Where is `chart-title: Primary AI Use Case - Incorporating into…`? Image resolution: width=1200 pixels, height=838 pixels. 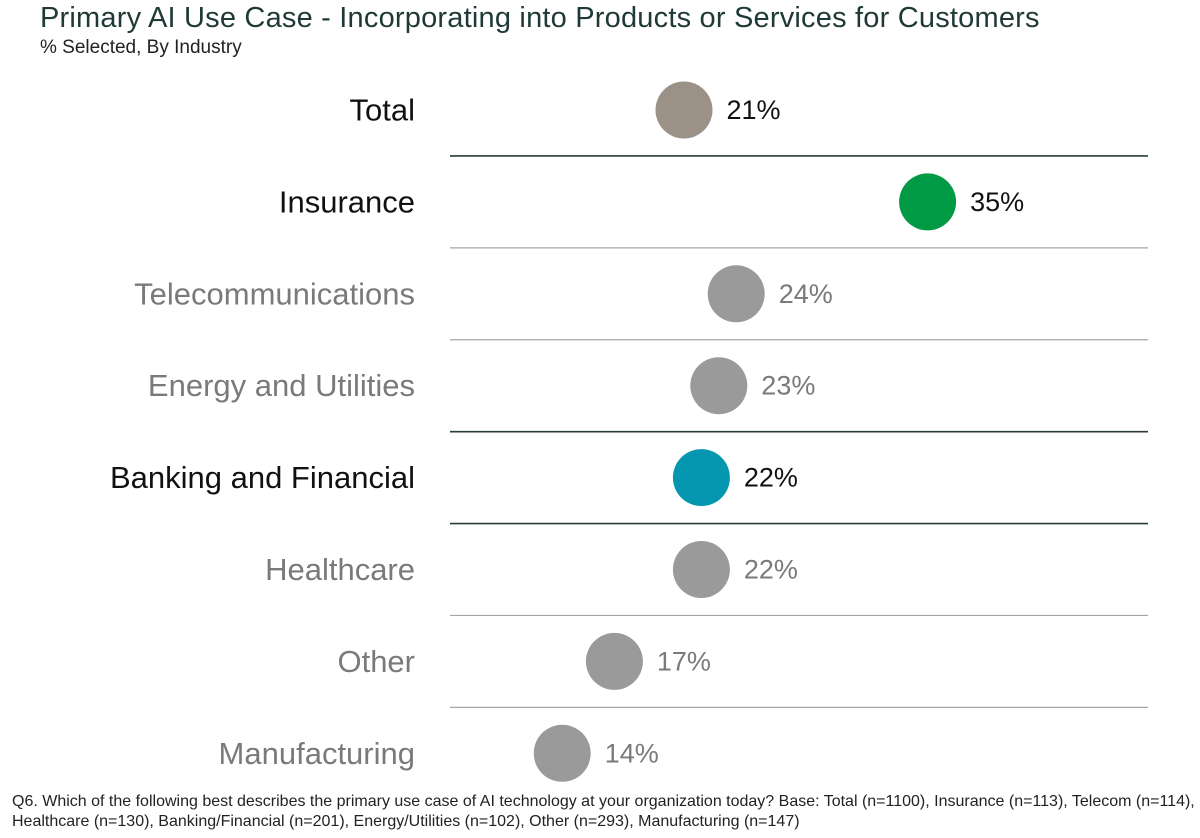 chart-title: Primary AI Use Case - Incorporating into… is located at coordinates (540, 18).